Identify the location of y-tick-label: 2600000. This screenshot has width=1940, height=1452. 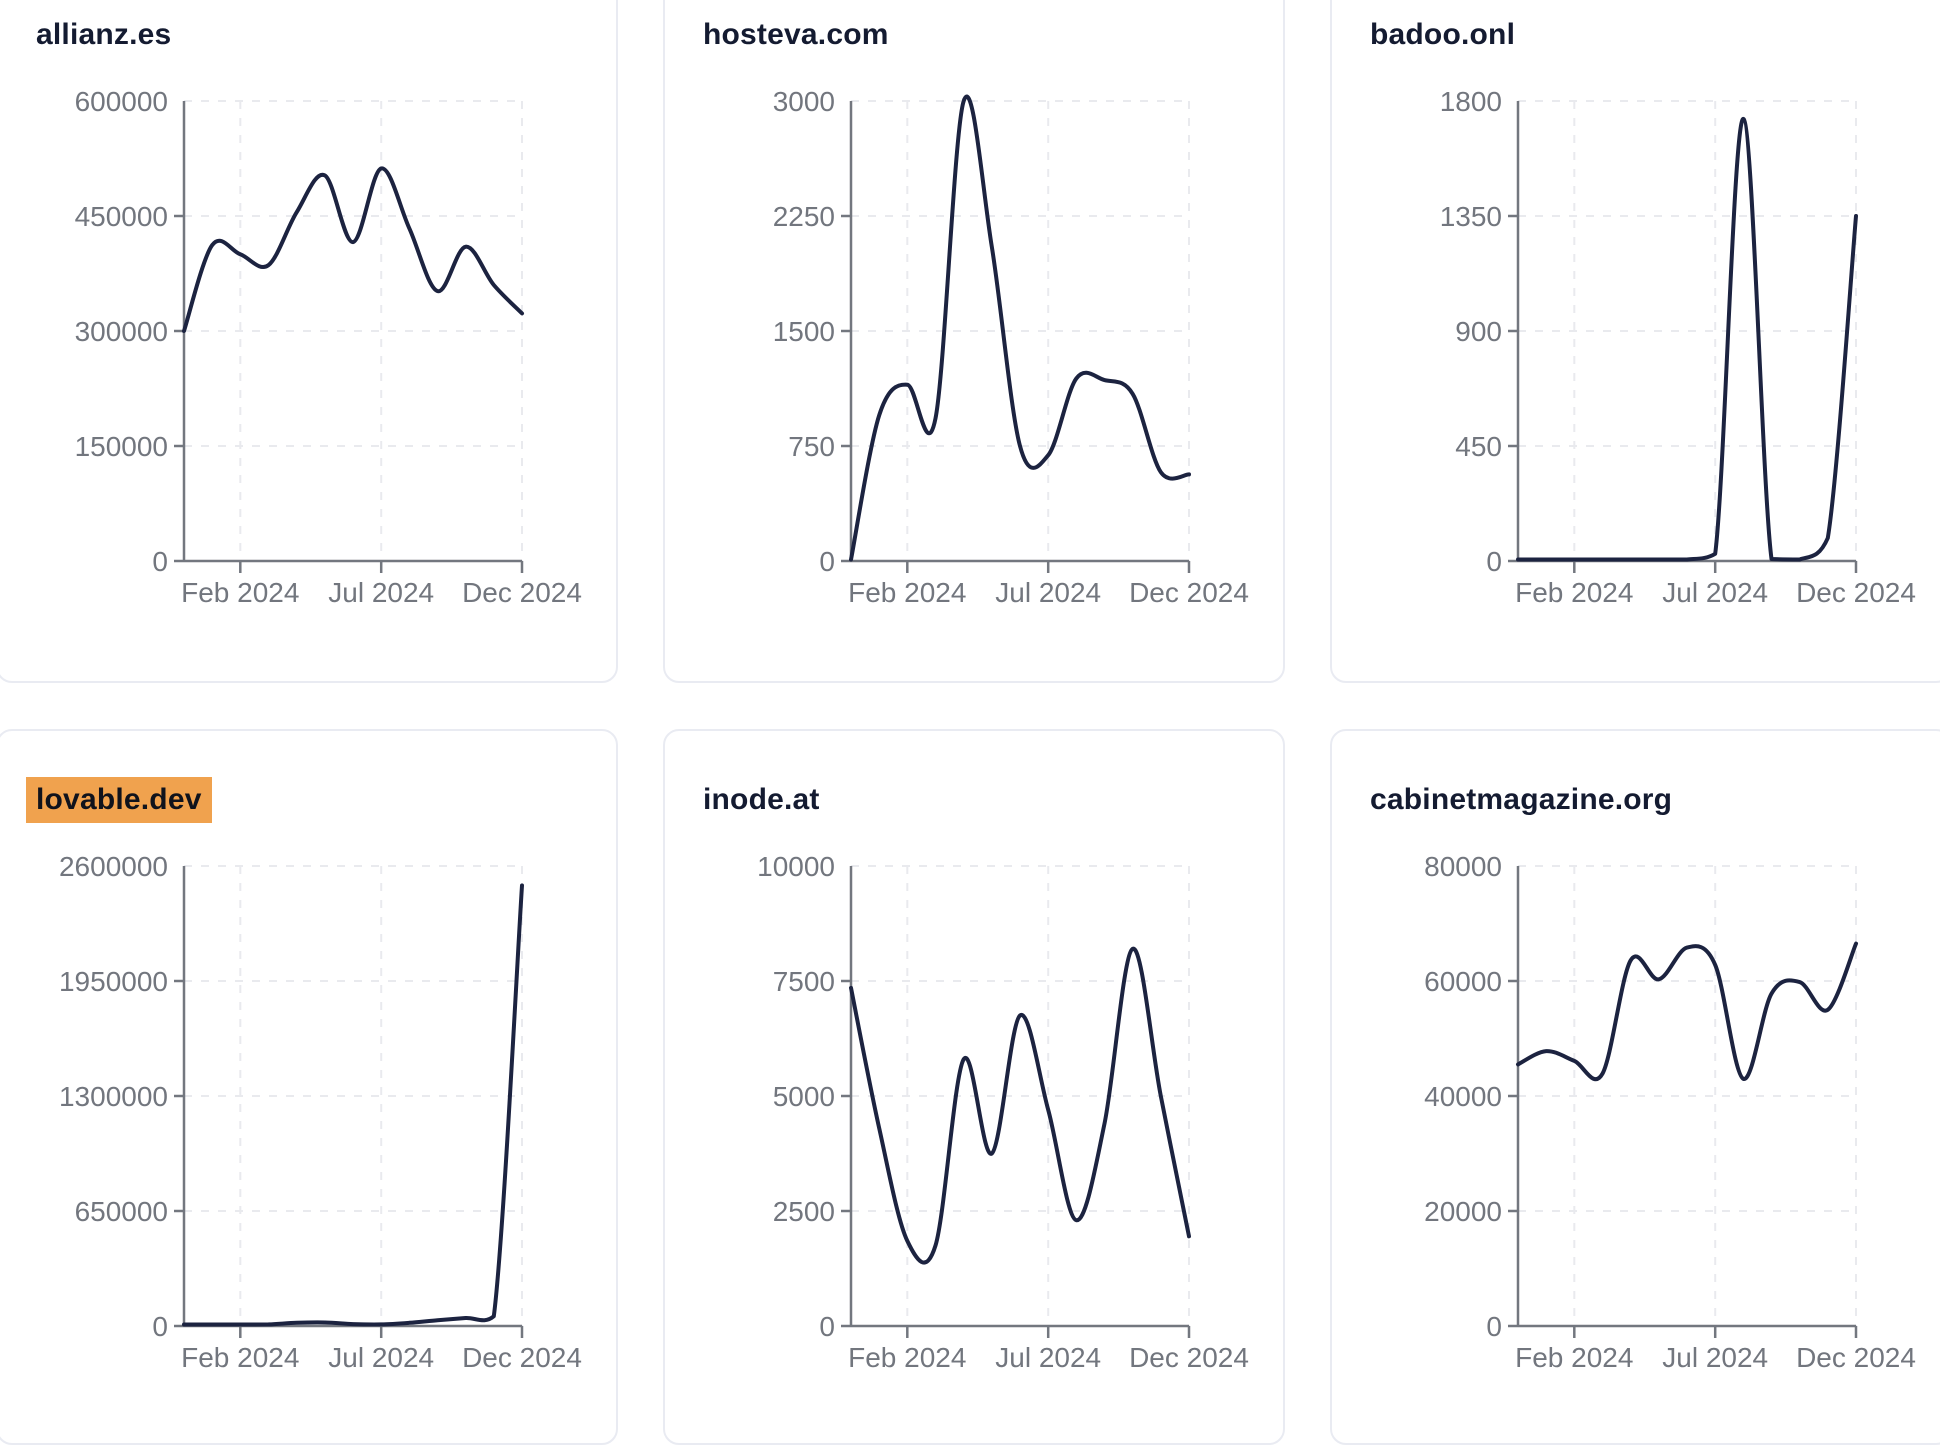
(113, 866).